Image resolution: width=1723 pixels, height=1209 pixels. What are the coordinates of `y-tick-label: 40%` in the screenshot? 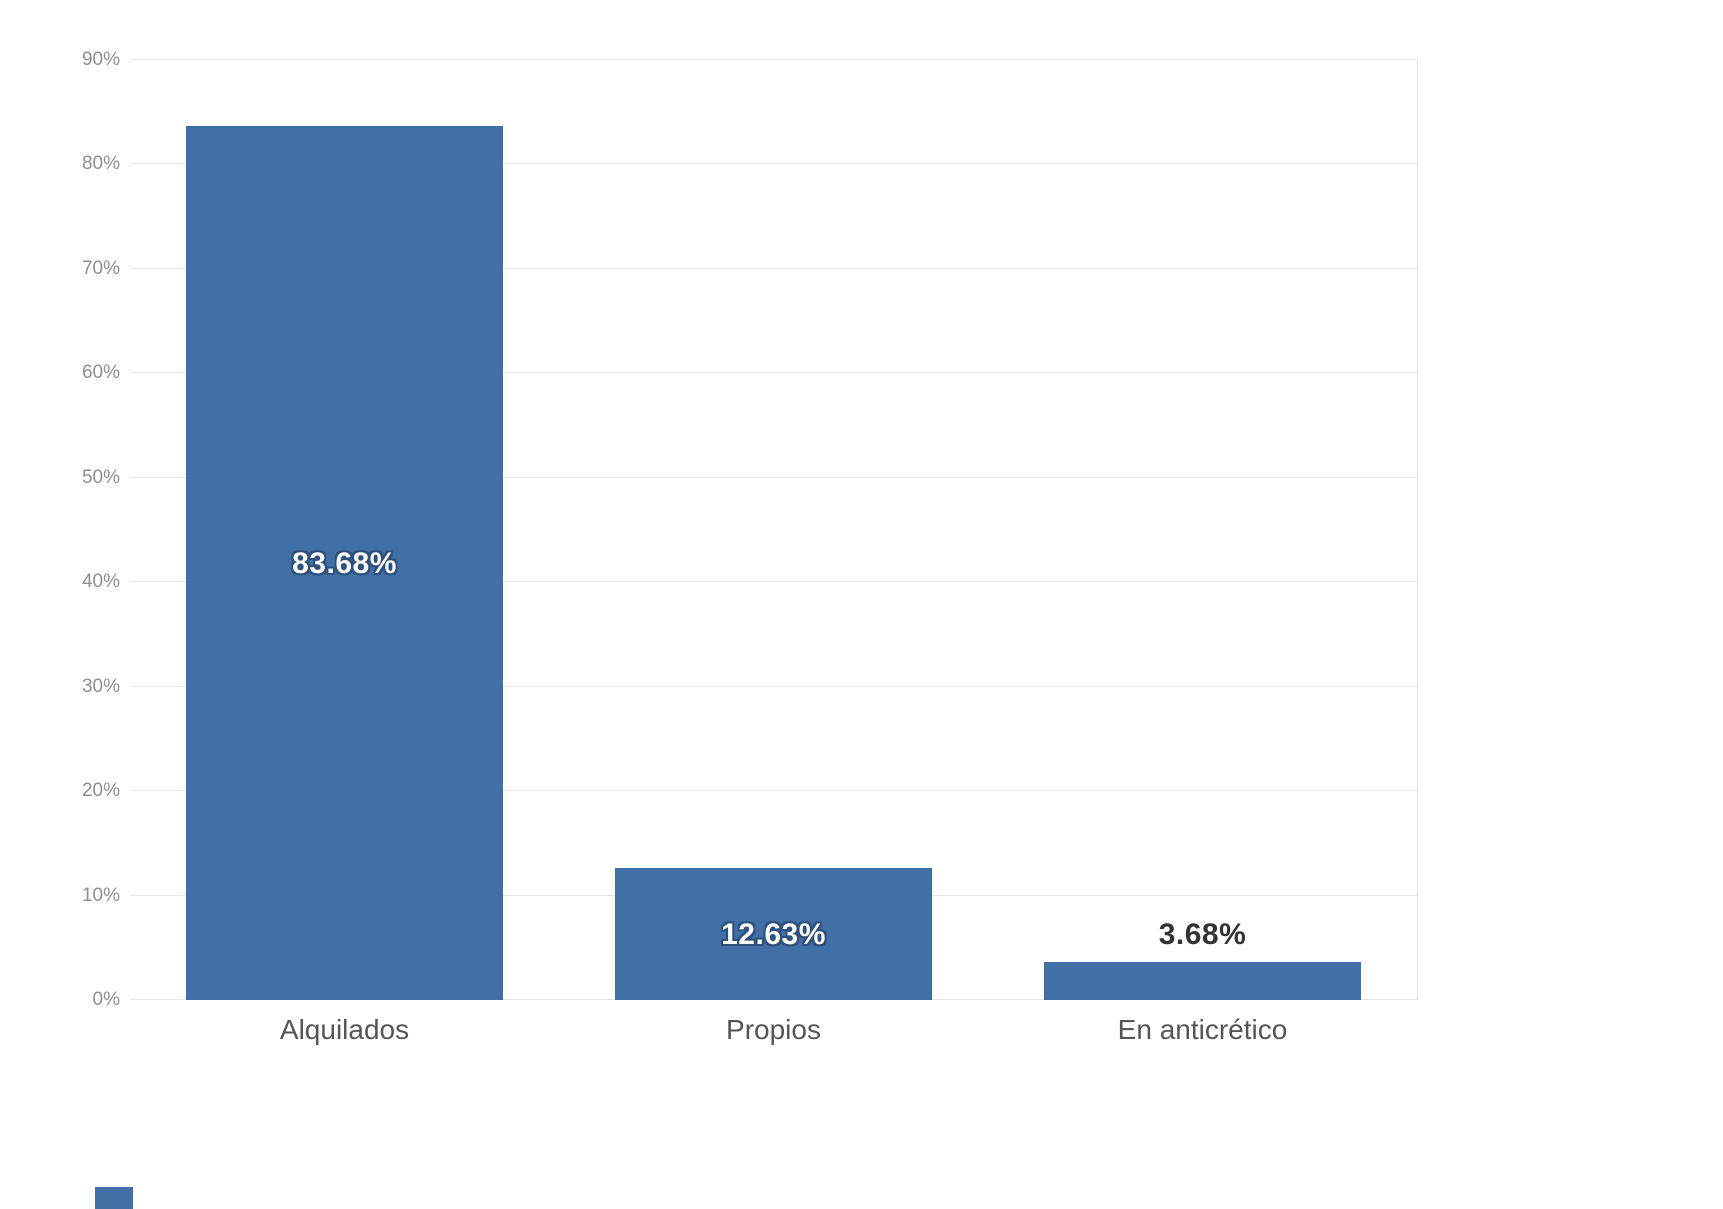 It's located at (100, 582).